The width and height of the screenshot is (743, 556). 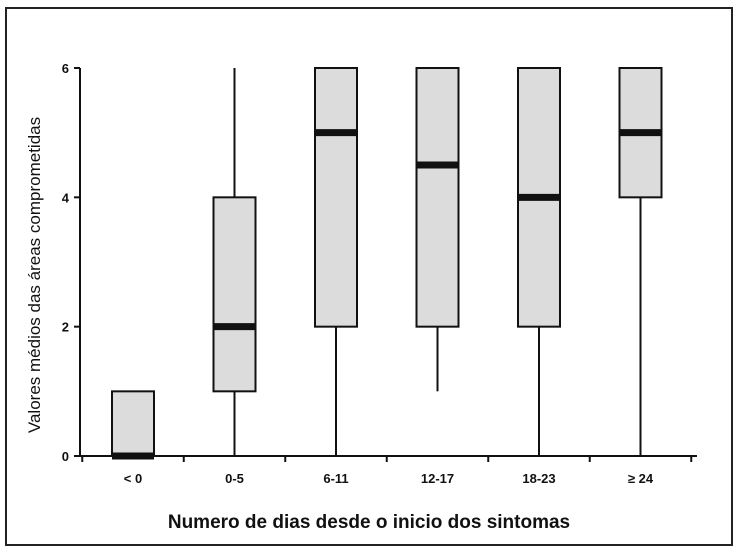 I want to click on y-tick-label: 4, so click(x=66, y=197).